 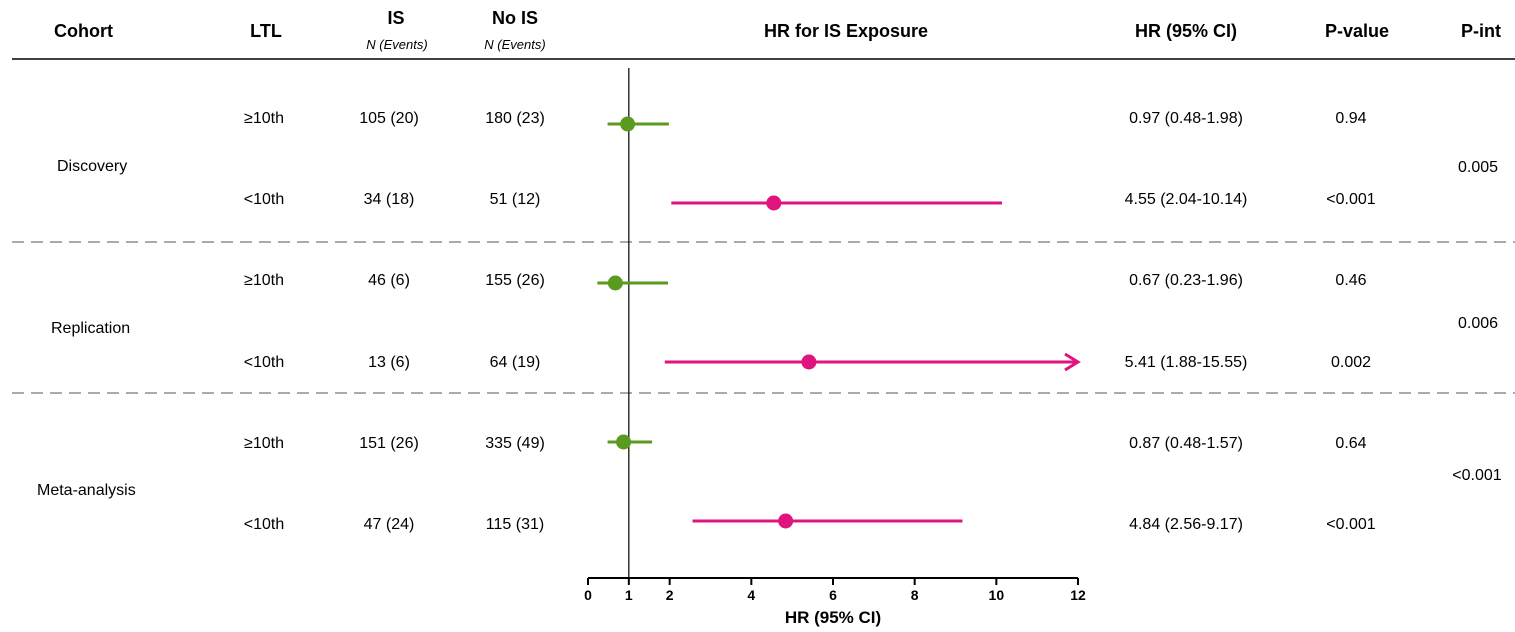 I want to click on x-tick-label: 8, so click(x=915, y=595).